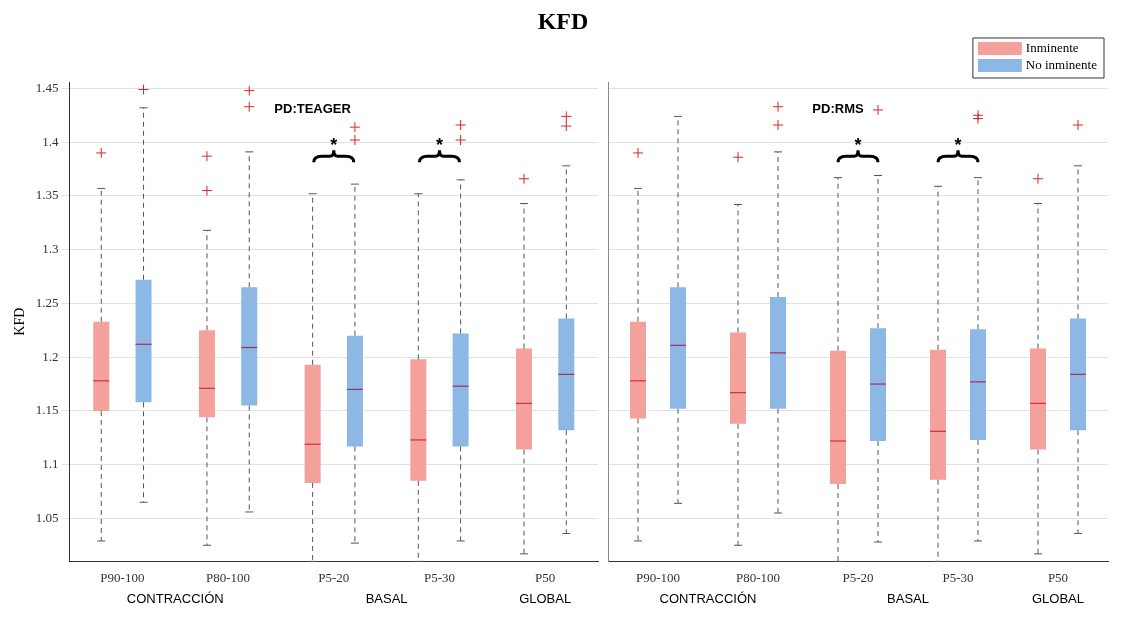 This screenshot has width=1129, height=631. What do you see at coordinates (313, 108) in the screenshot?
I see `annotation: PD:TEAGER` at bounding box center [313, 108].